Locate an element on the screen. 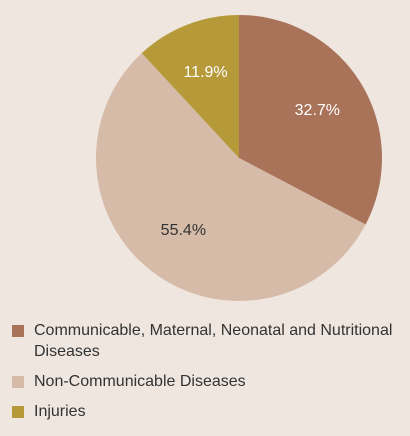  legend-item: Non-Communicable Diseases is located at coordinates (209, 381).